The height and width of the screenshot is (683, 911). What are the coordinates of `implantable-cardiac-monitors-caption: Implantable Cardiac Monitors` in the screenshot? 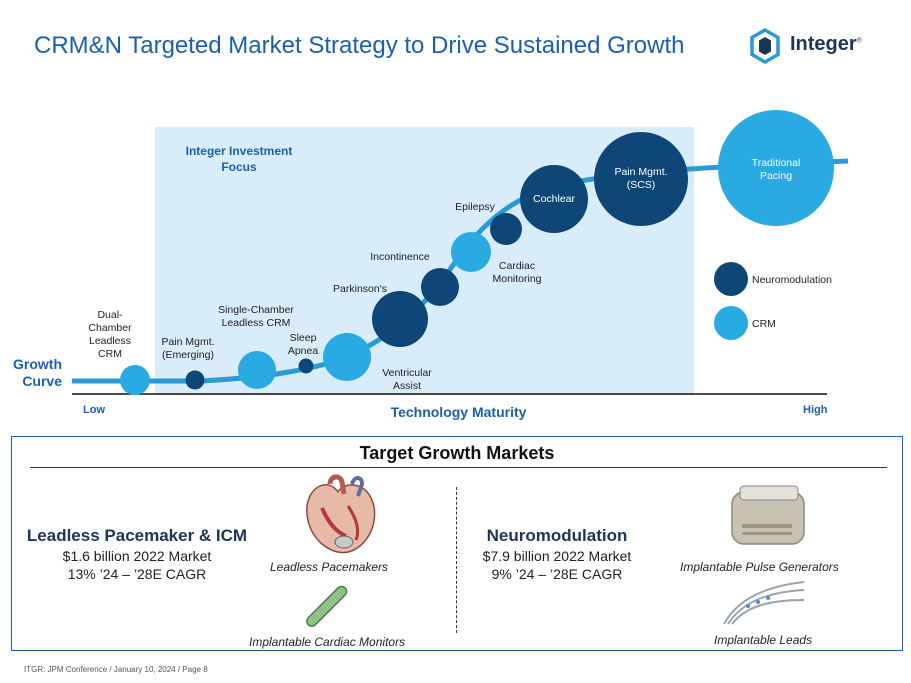 It's located at (327, 642).